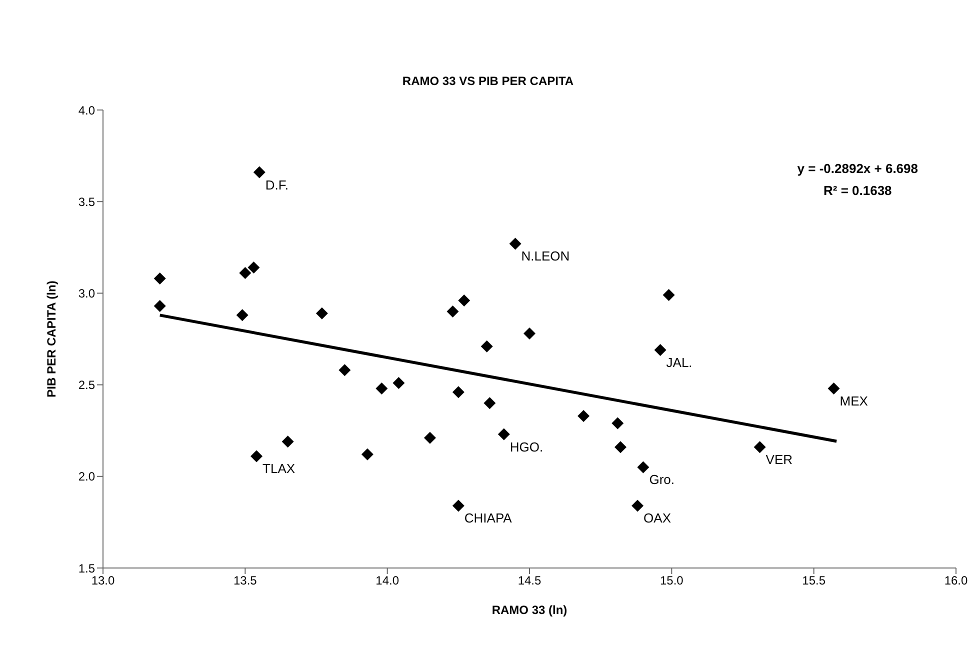 The width and height of the screenshot is (975, 657). I want to click on annotation: MEX, so click(854, 400).